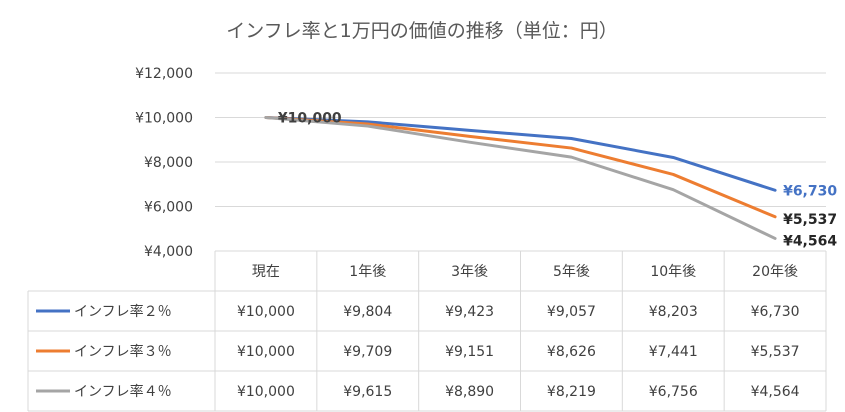 This screenshot has height=412, width=845. What do you see at coordinates (673, 272) in the screenshot?
I see `x-category-label: 10年後` at bounding box center [673, 272].